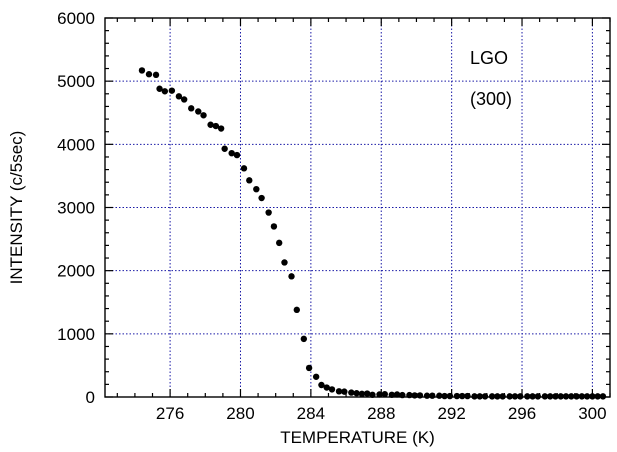 The width and height of the screenshot is (617, 452). Describe the element at coordinates (592, 413) in the screenshot. I see `x-tick-label: 300` at that location.